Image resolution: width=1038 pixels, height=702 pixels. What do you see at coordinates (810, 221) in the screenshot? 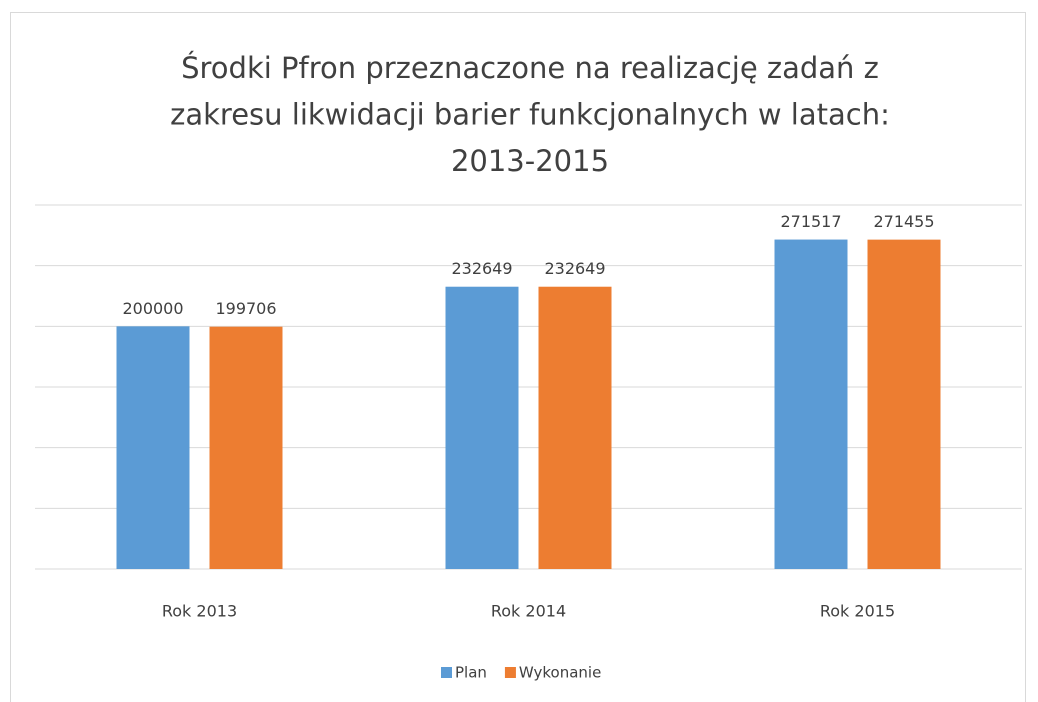
I see `data-label: 271517` at bounding box center [810, 221].